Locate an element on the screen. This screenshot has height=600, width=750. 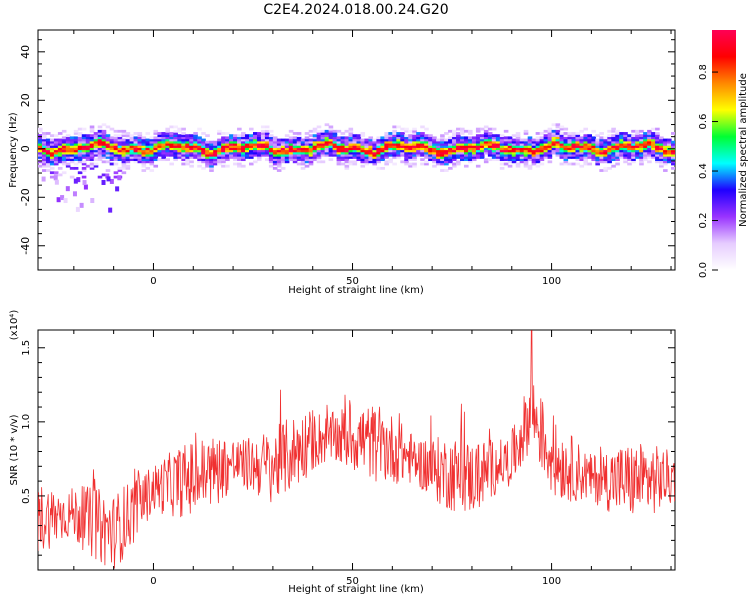
spectrogram-ylabel: Frequency (Hz) is located at coordinates (13, 150).